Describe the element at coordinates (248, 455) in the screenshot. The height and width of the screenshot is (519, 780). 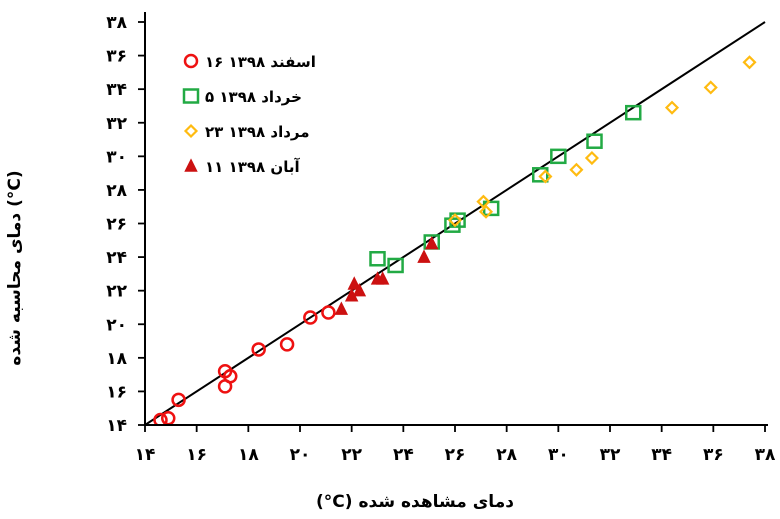
I see `x-tick-label: ۱۸` at that location.